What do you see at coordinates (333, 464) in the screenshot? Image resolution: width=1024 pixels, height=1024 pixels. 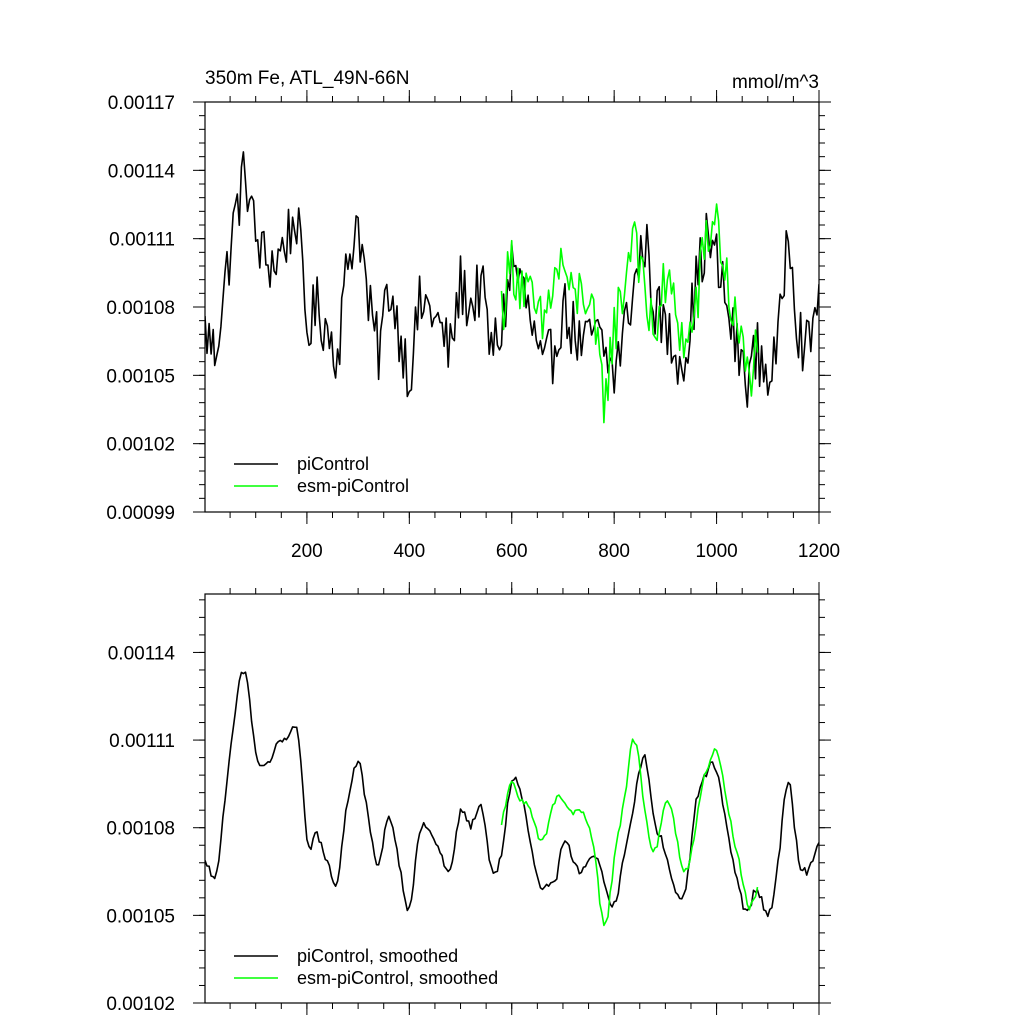 I see `legend-label: piControl` at bounding box center [333, 464].